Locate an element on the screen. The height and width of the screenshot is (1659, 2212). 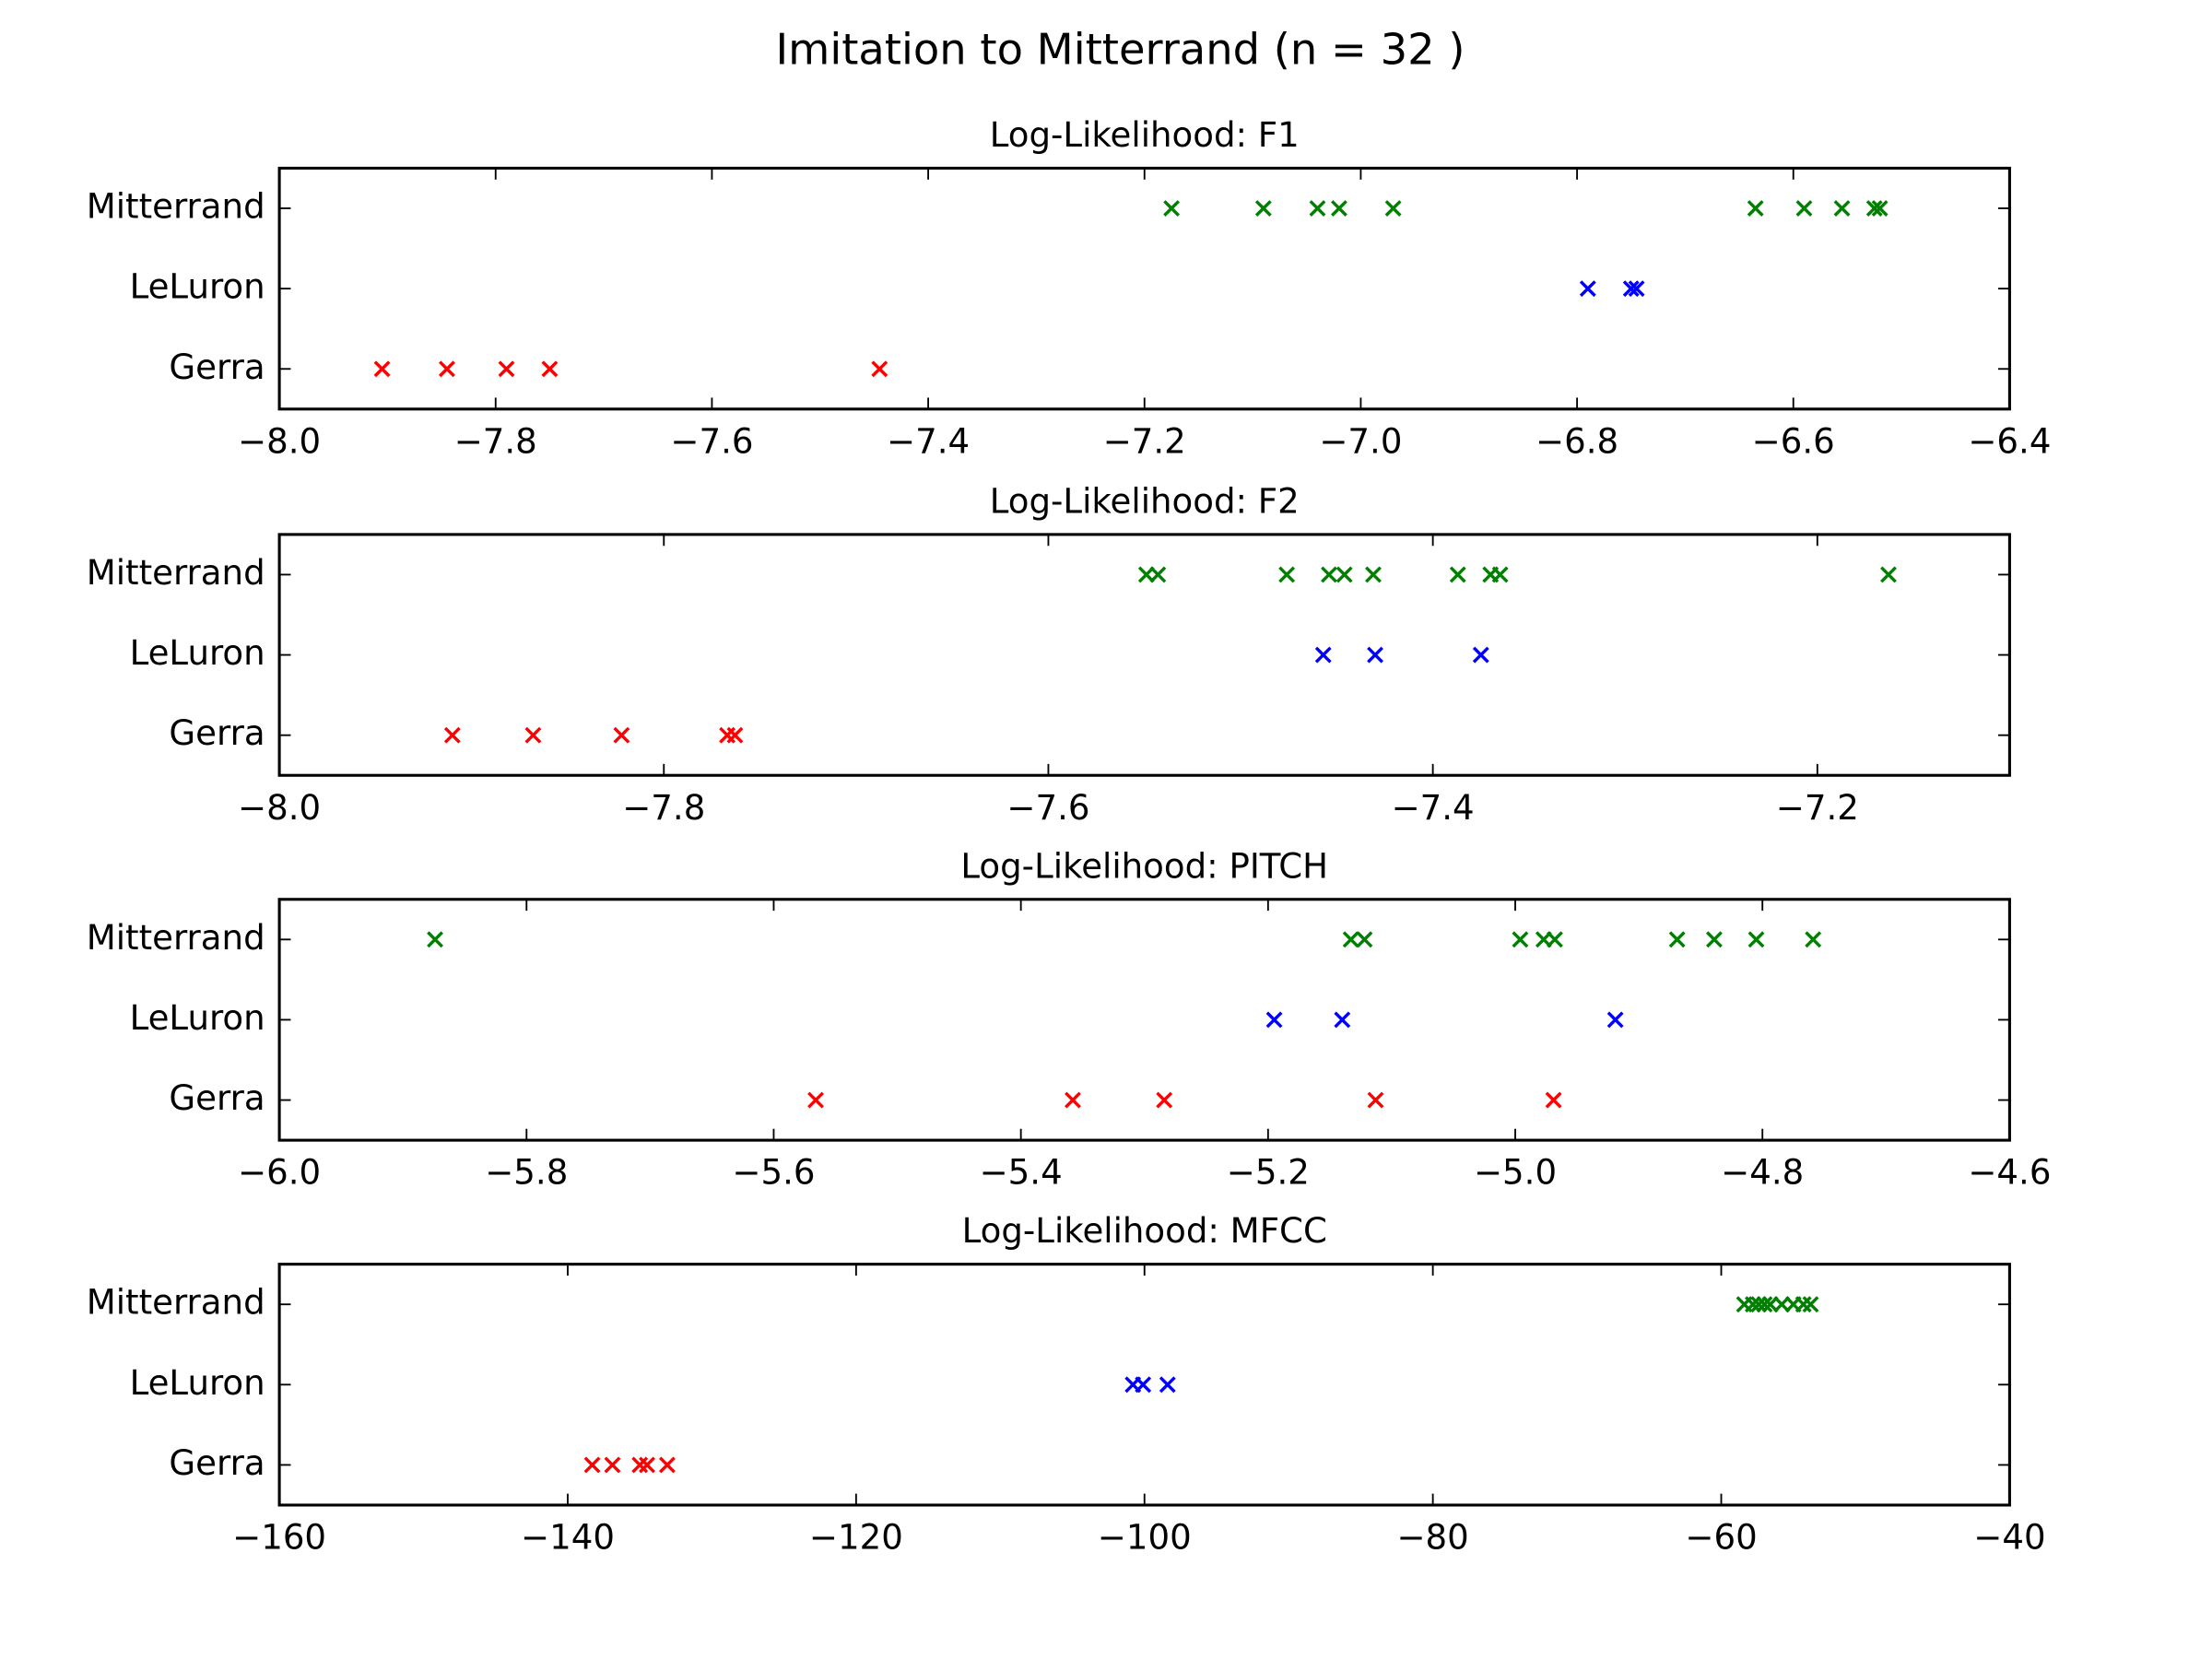
x-tick-label: −7.0 is located at coordinates (1360, 441).